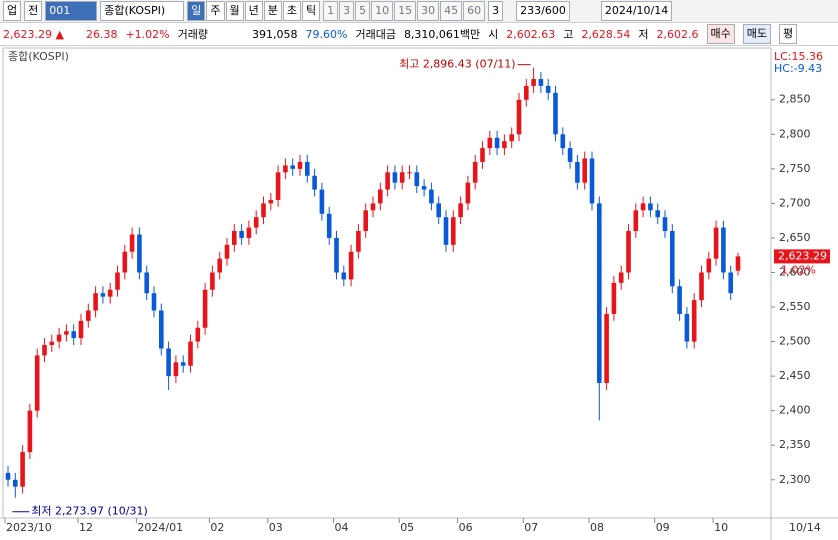 This screenshot has width=838, height=540. What do you see at coordinates (543, 11) in the screenshot?
I see `count: 233/600` at bounding box center [543, 11].